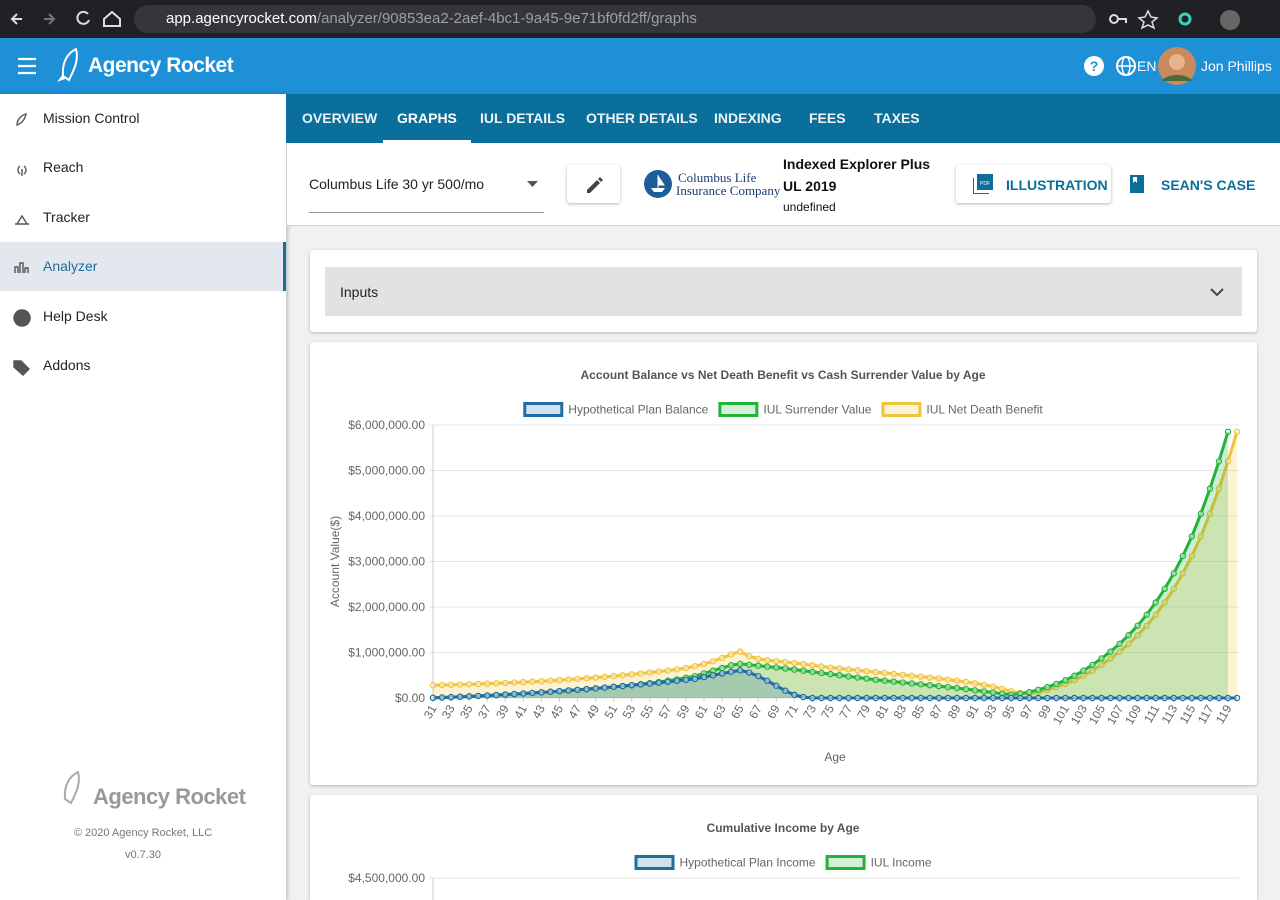  I want to click on case-button: SEAN'S CASE, so click(1208, 185).